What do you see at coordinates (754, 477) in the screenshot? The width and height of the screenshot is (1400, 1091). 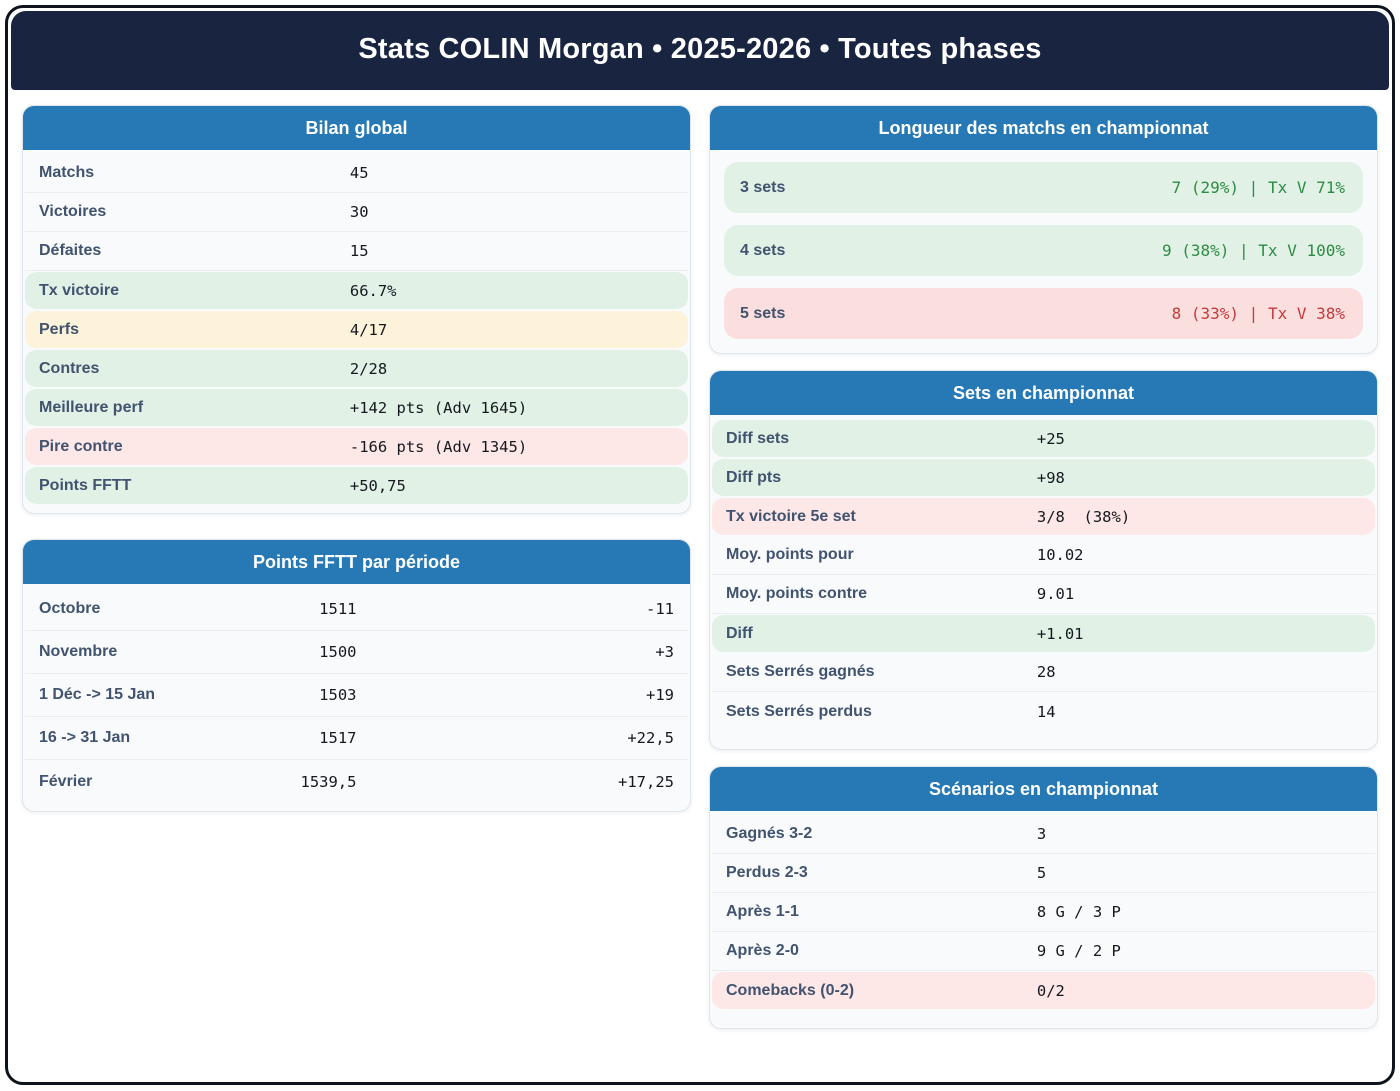 I see `stat-label: Diff pts` at bounding box center [754, 477].